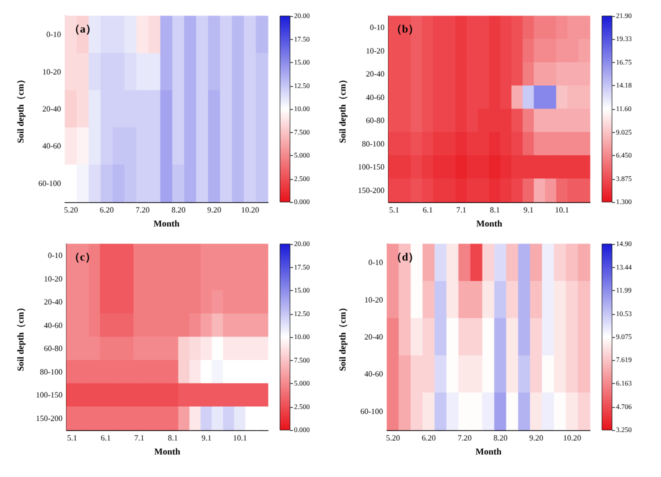 This screenshot has height=477, width=661. What do you see at coordinates (82, 30) in the screenshot?
I see `text: （a）` at bounding box center [82, 30].